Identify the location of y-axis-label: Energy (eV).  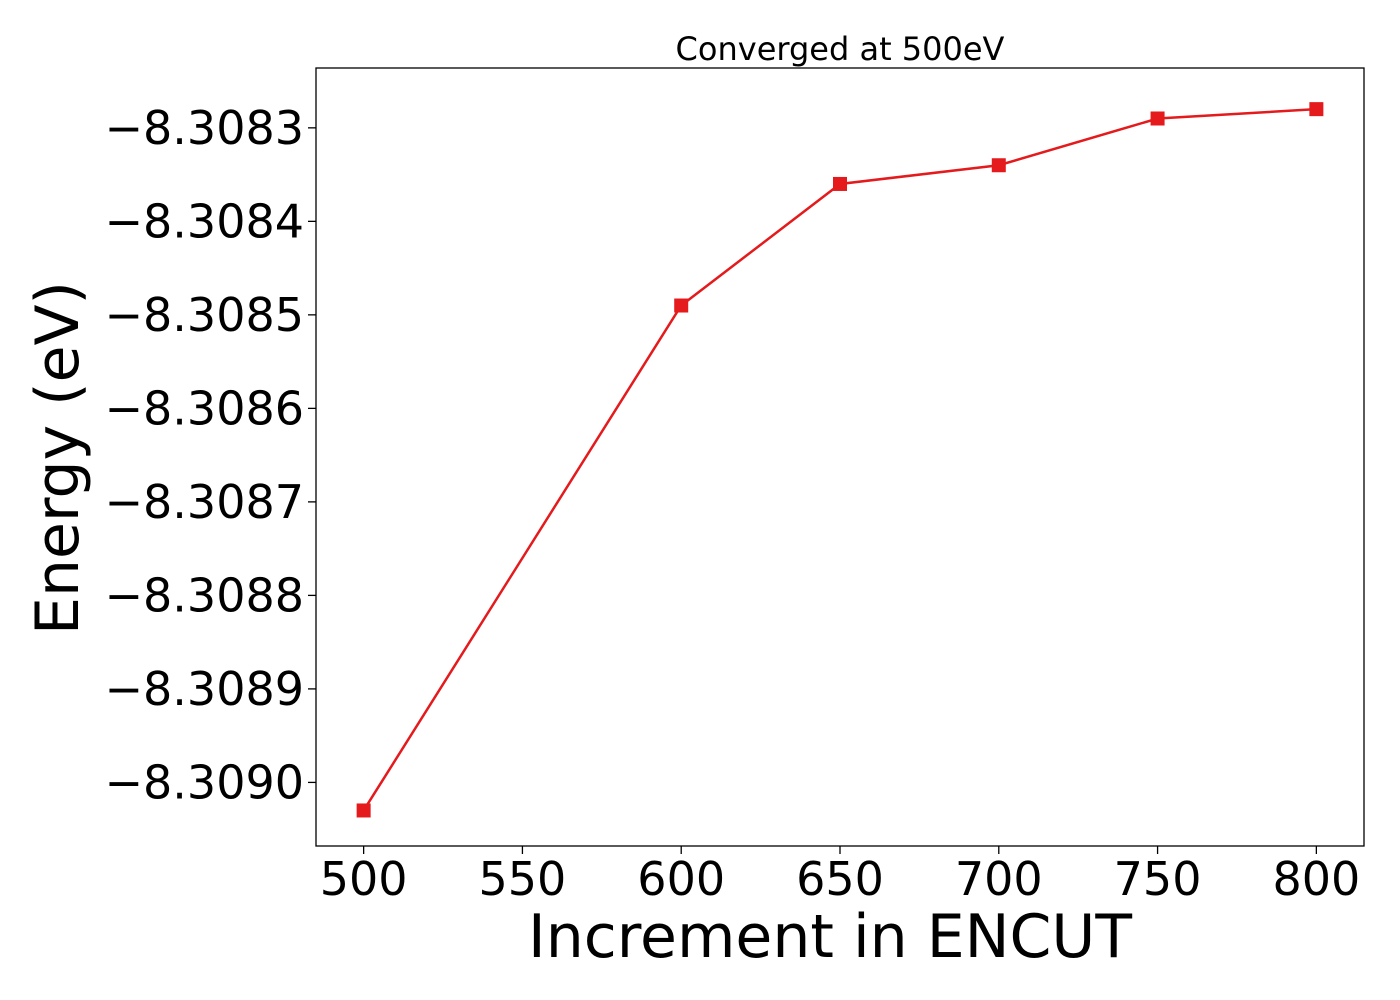
(58, 458).